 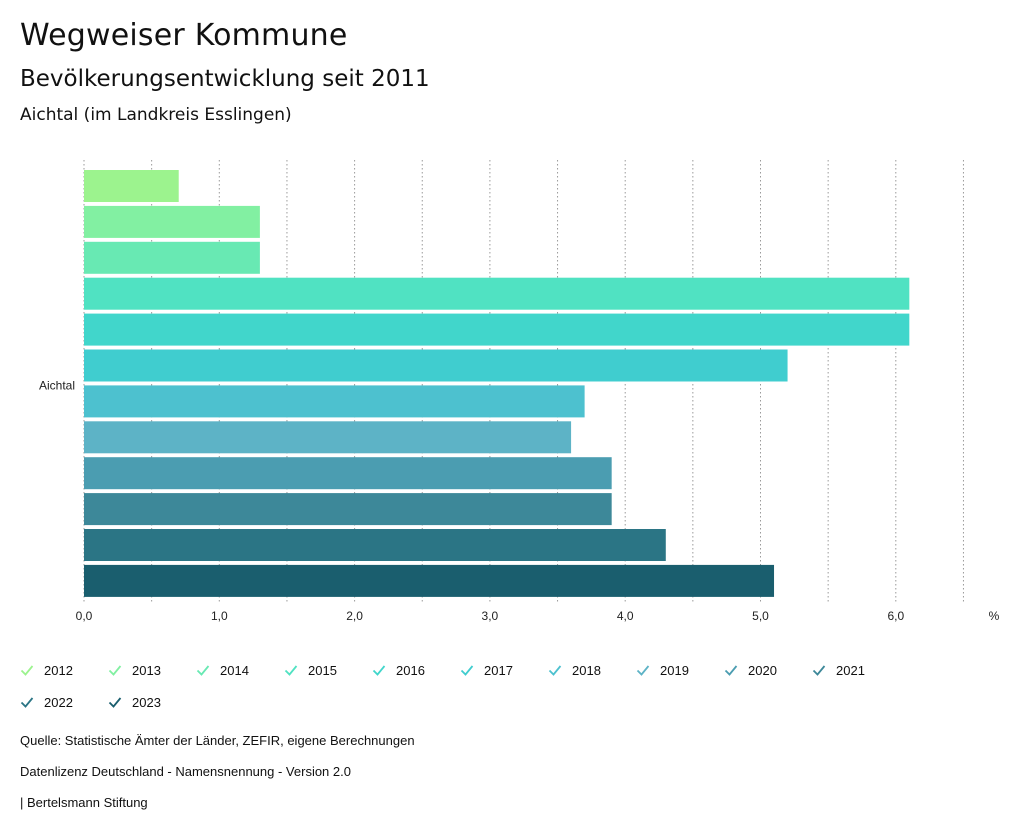 What do you see at coordinates (497, 329) in the screenshot?
I see `bar-2016` at bounding box center [497, 329].